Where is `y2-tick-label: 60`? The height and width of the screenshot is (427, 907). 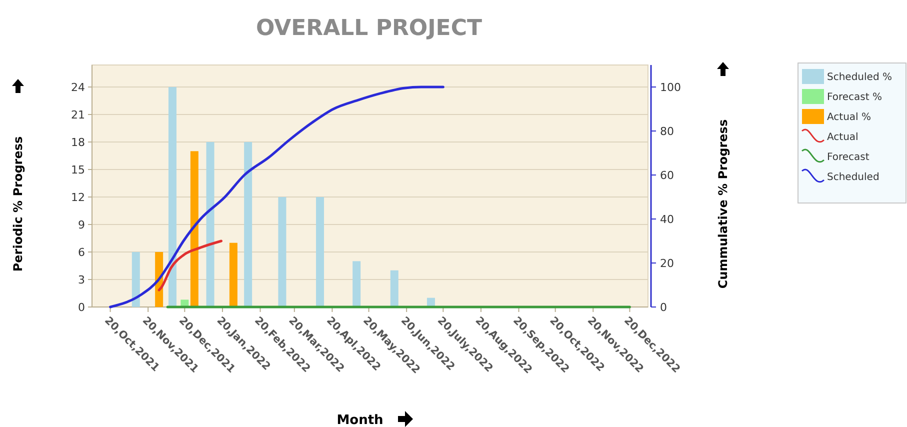 y2-tick-label: 60 is located at coordinates (667, 175).